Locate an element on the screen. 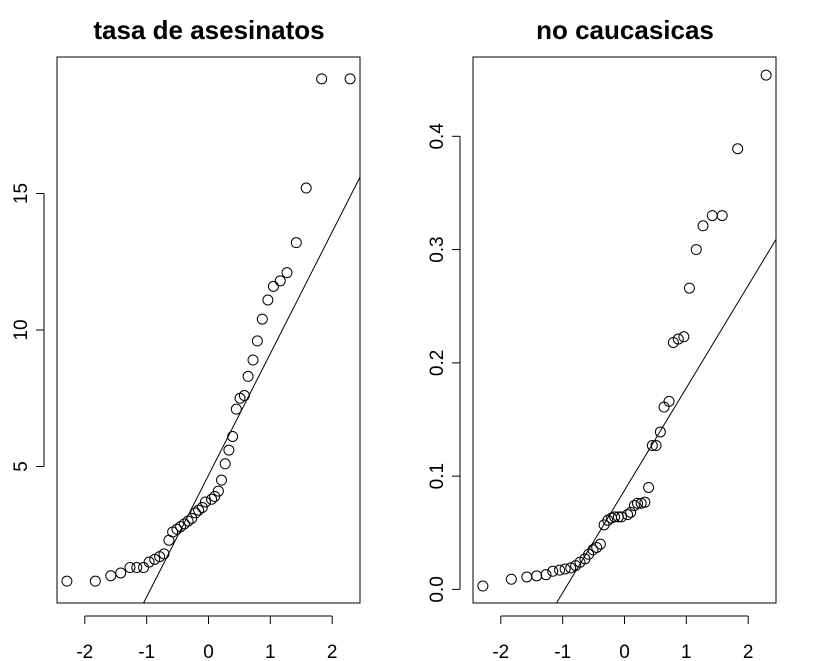  y-axis: 5 10 15 is located at coordinates (28, 327).